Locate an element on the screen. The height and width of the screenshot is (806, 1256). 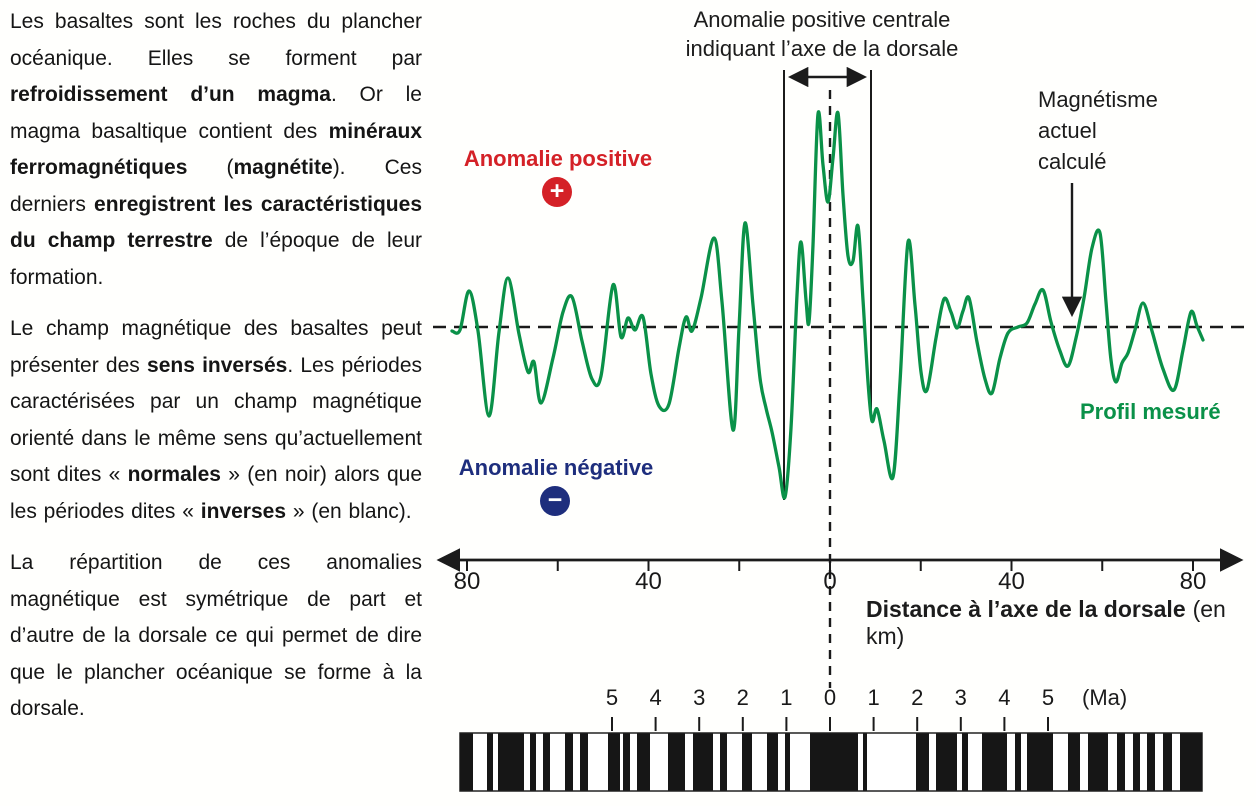
plus-icon: + is located at coordinates (557, 191).